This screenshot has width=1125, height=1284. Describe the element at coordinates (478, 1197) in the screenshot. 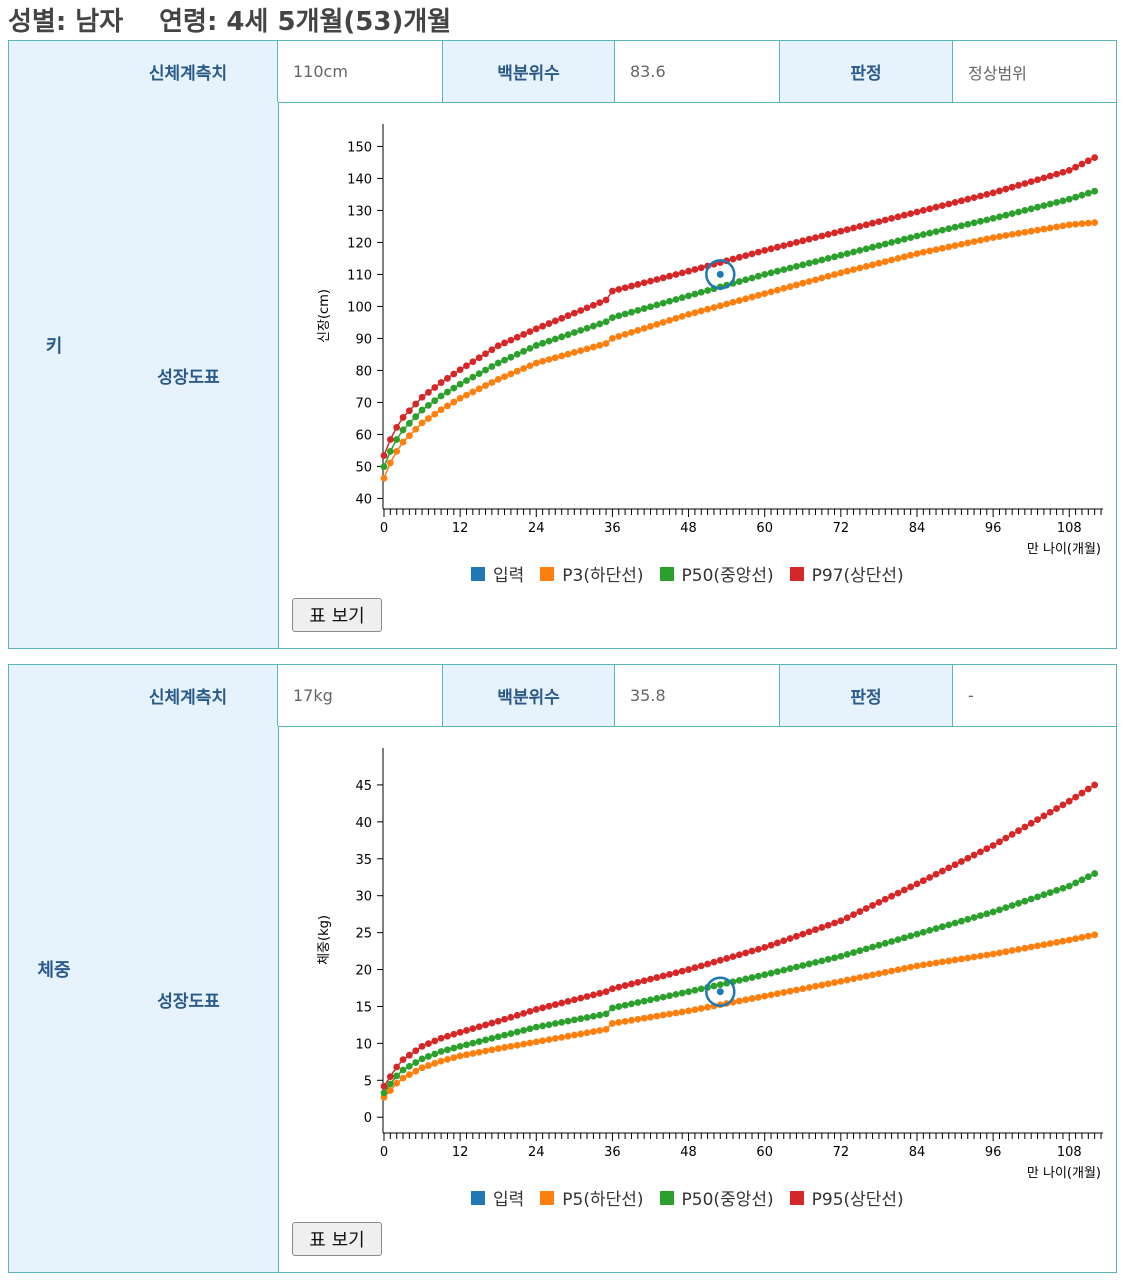

I see `legend-swatch-input` at that location.